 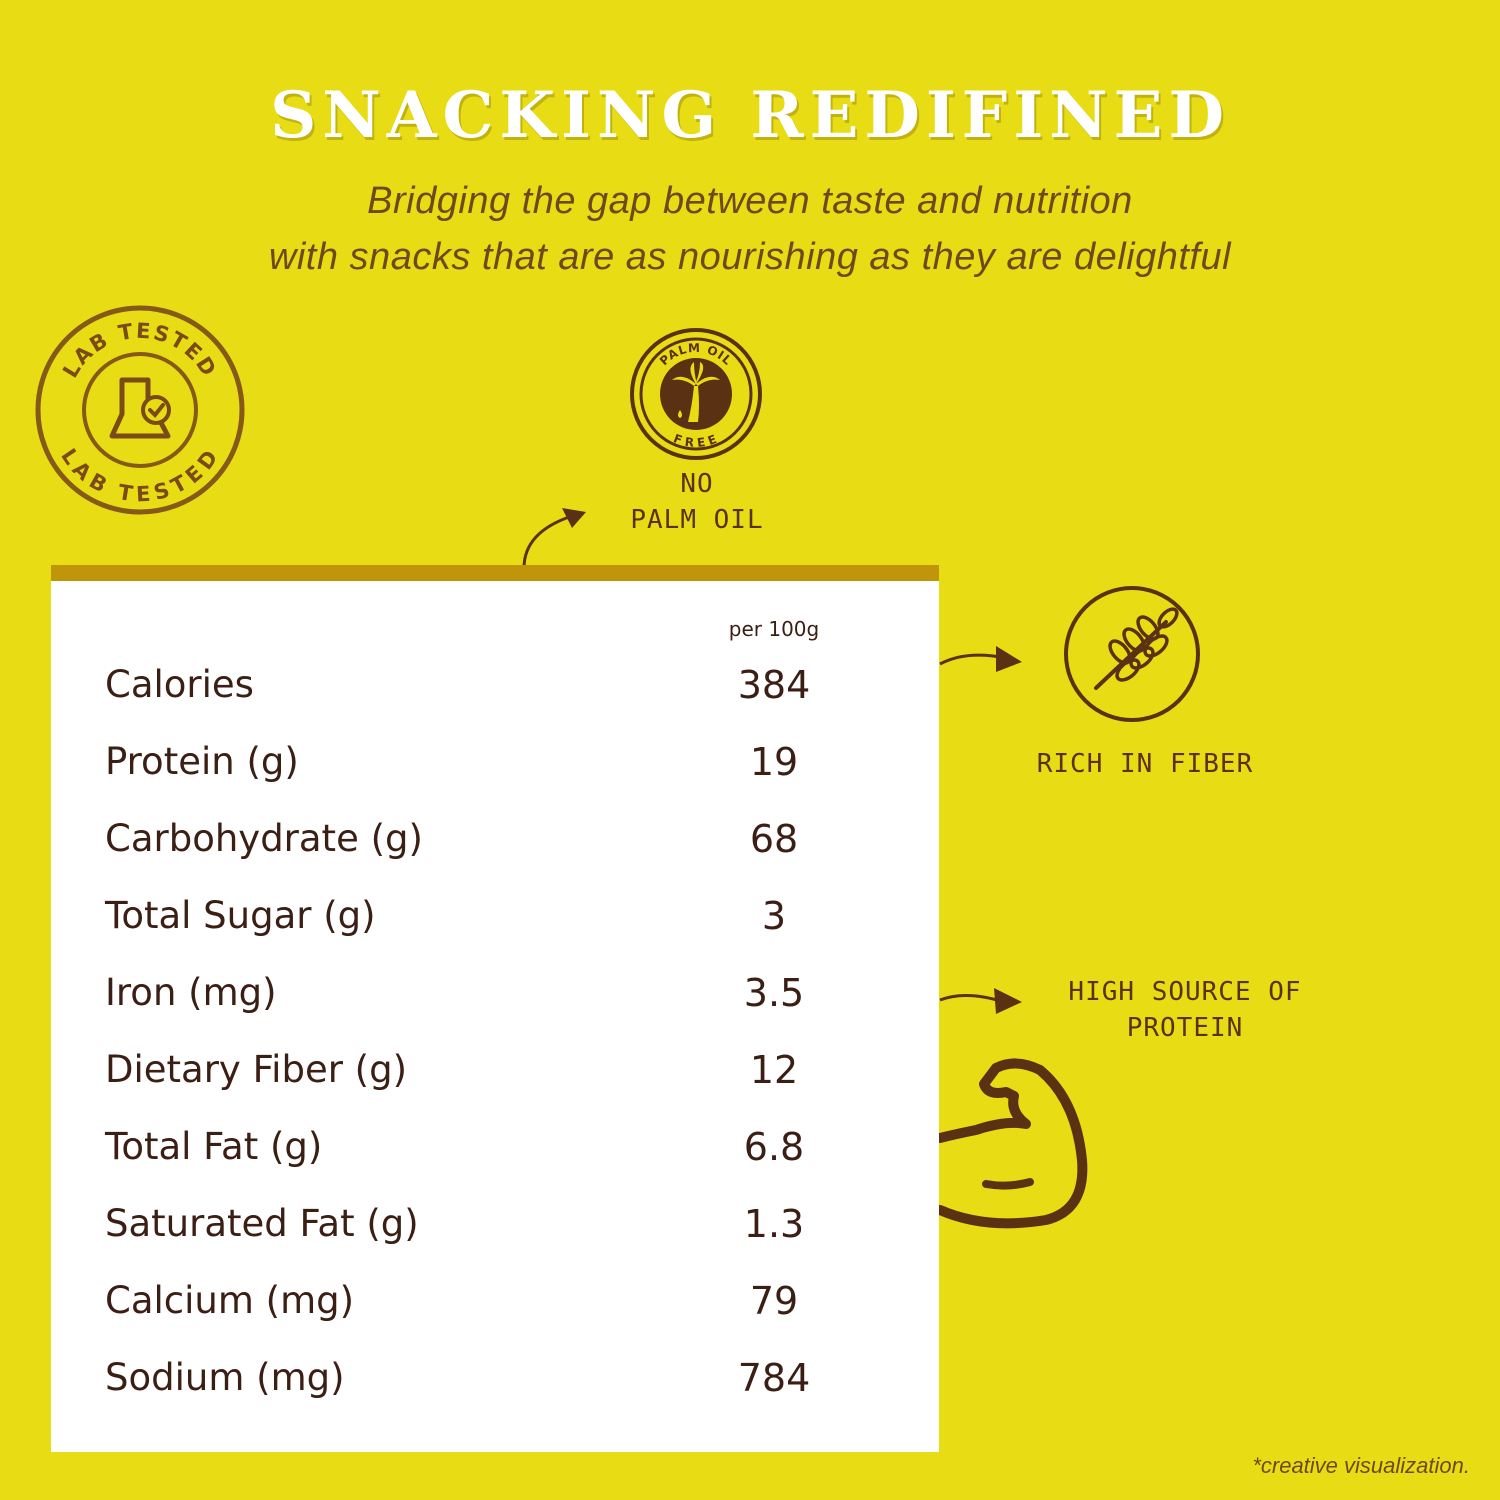 I want to click on fiber-badge, so click(x=1132, y=654).